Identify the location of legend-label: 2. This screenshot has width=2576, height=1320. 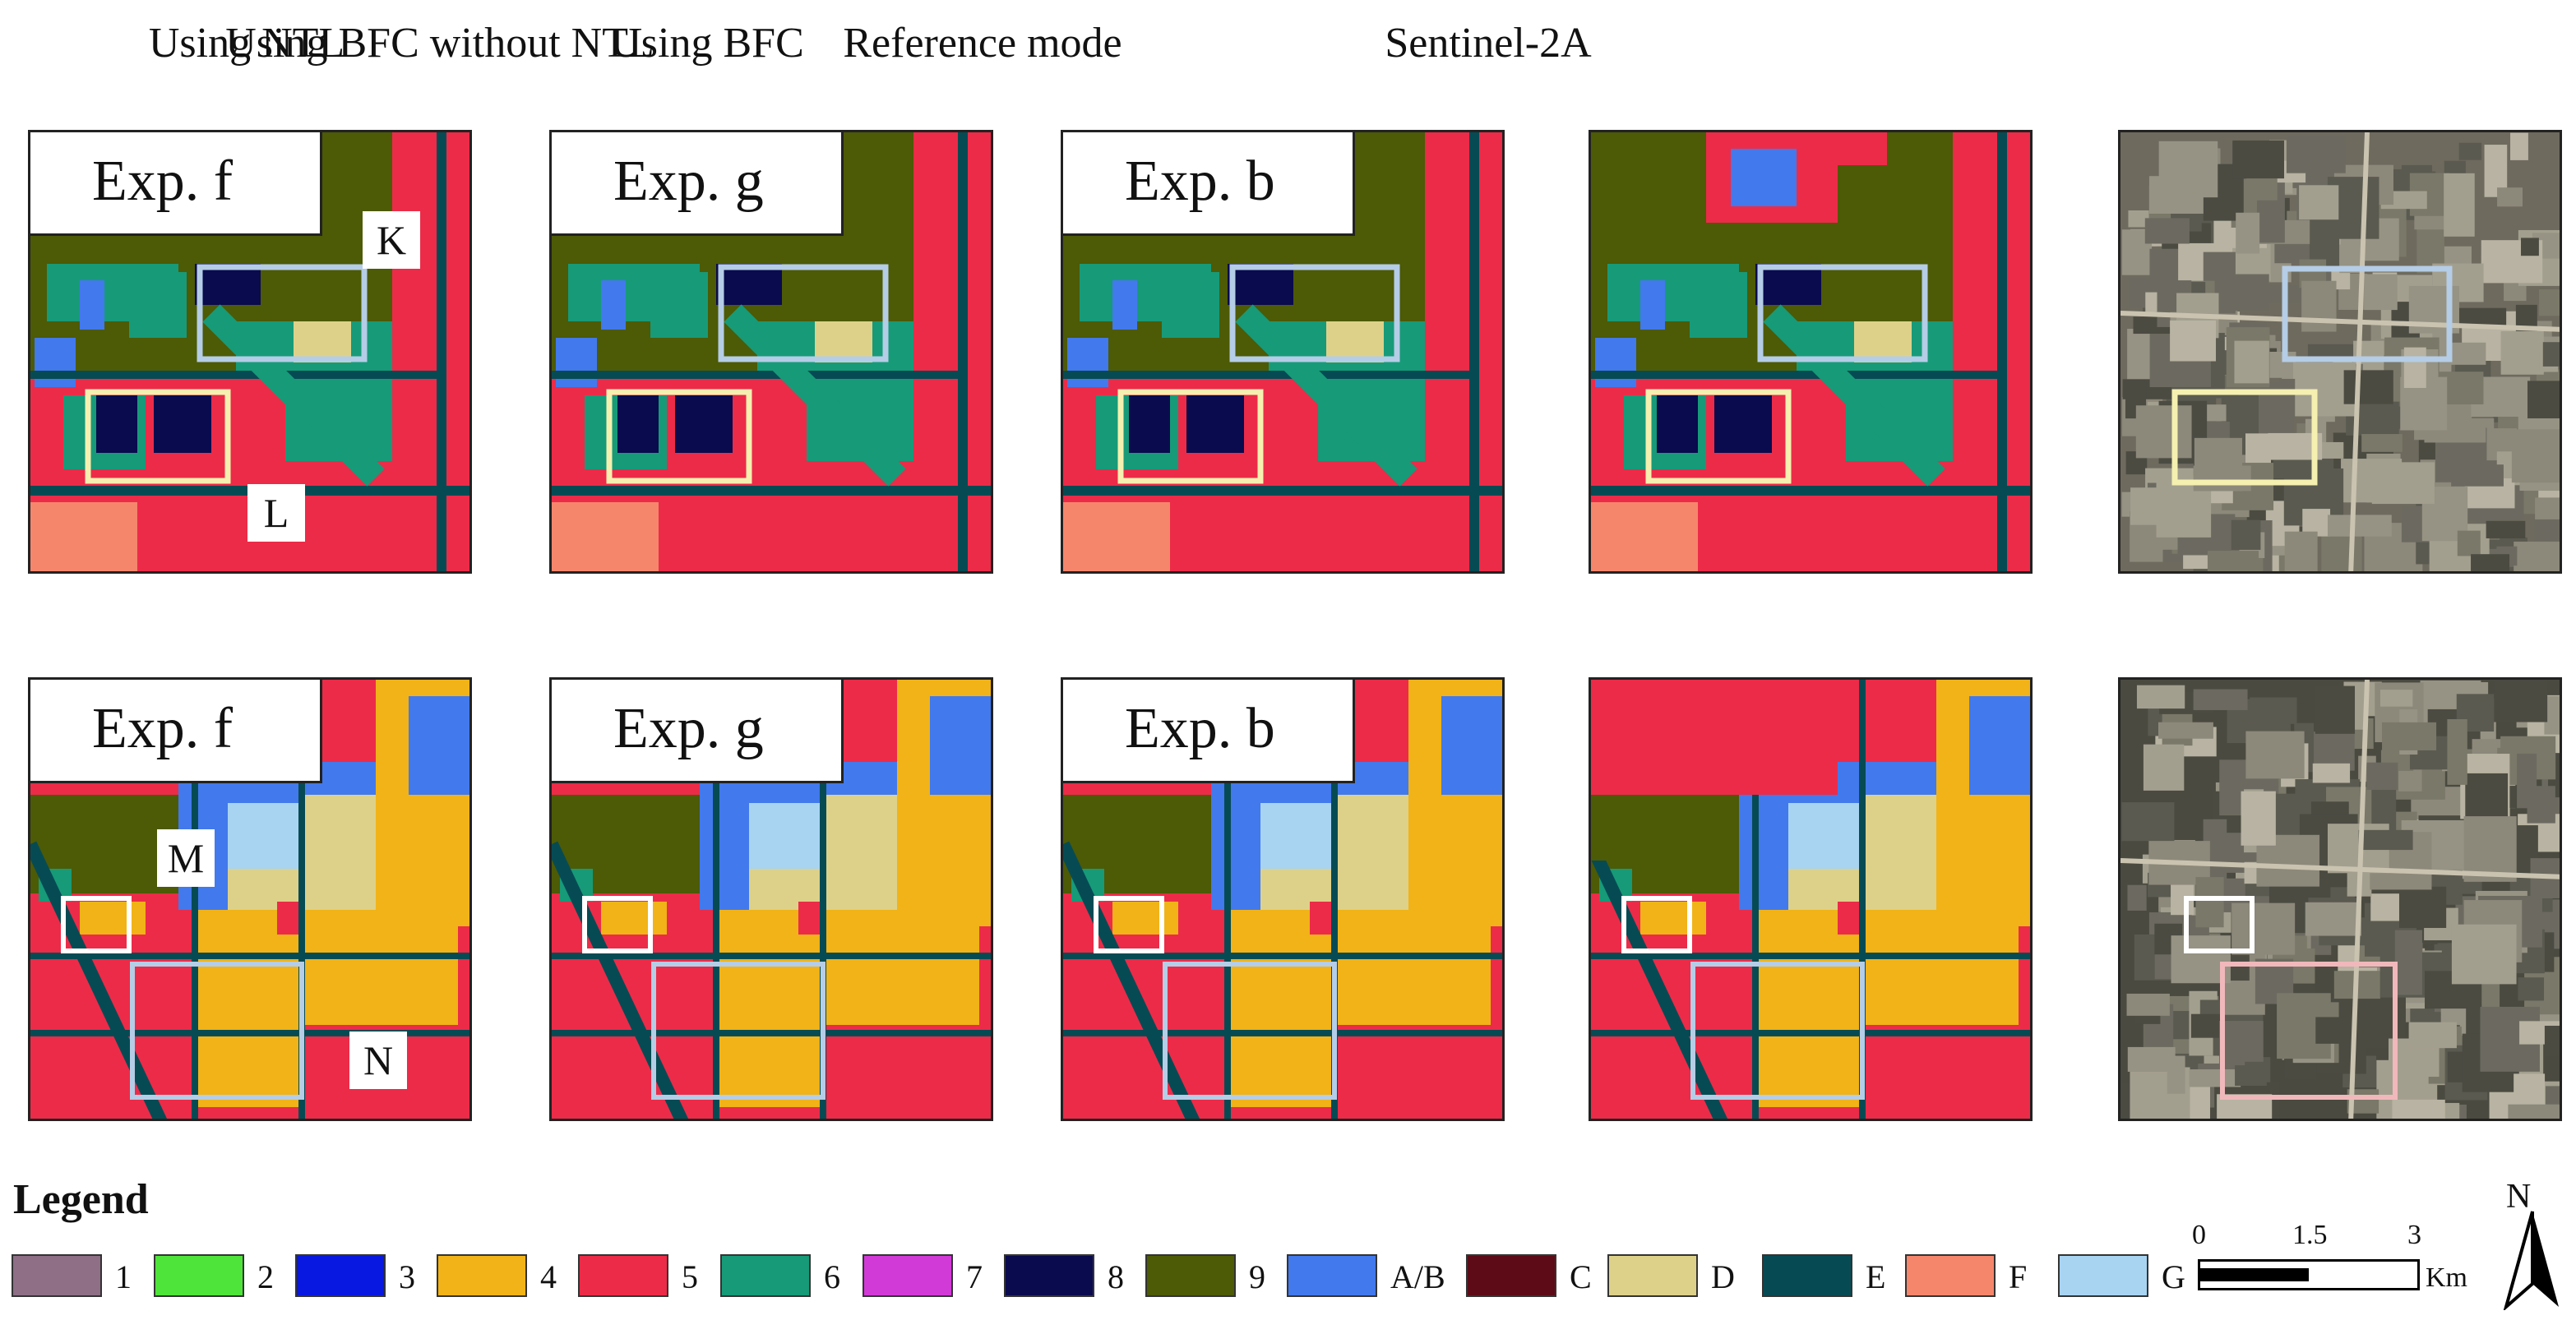
(265, 1276).